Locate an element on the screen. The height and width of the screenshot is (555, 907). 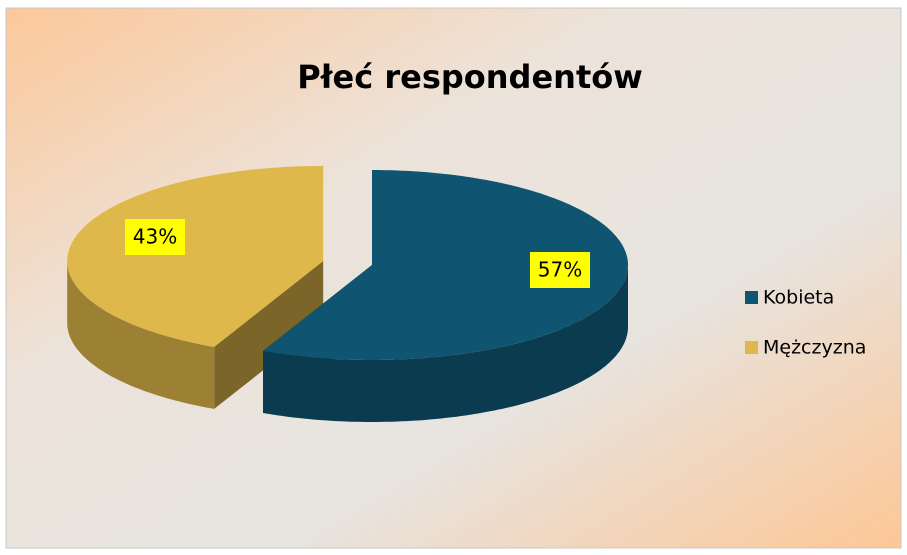
chart-title: Płeć respondentów is located at coordinates (470, 77).